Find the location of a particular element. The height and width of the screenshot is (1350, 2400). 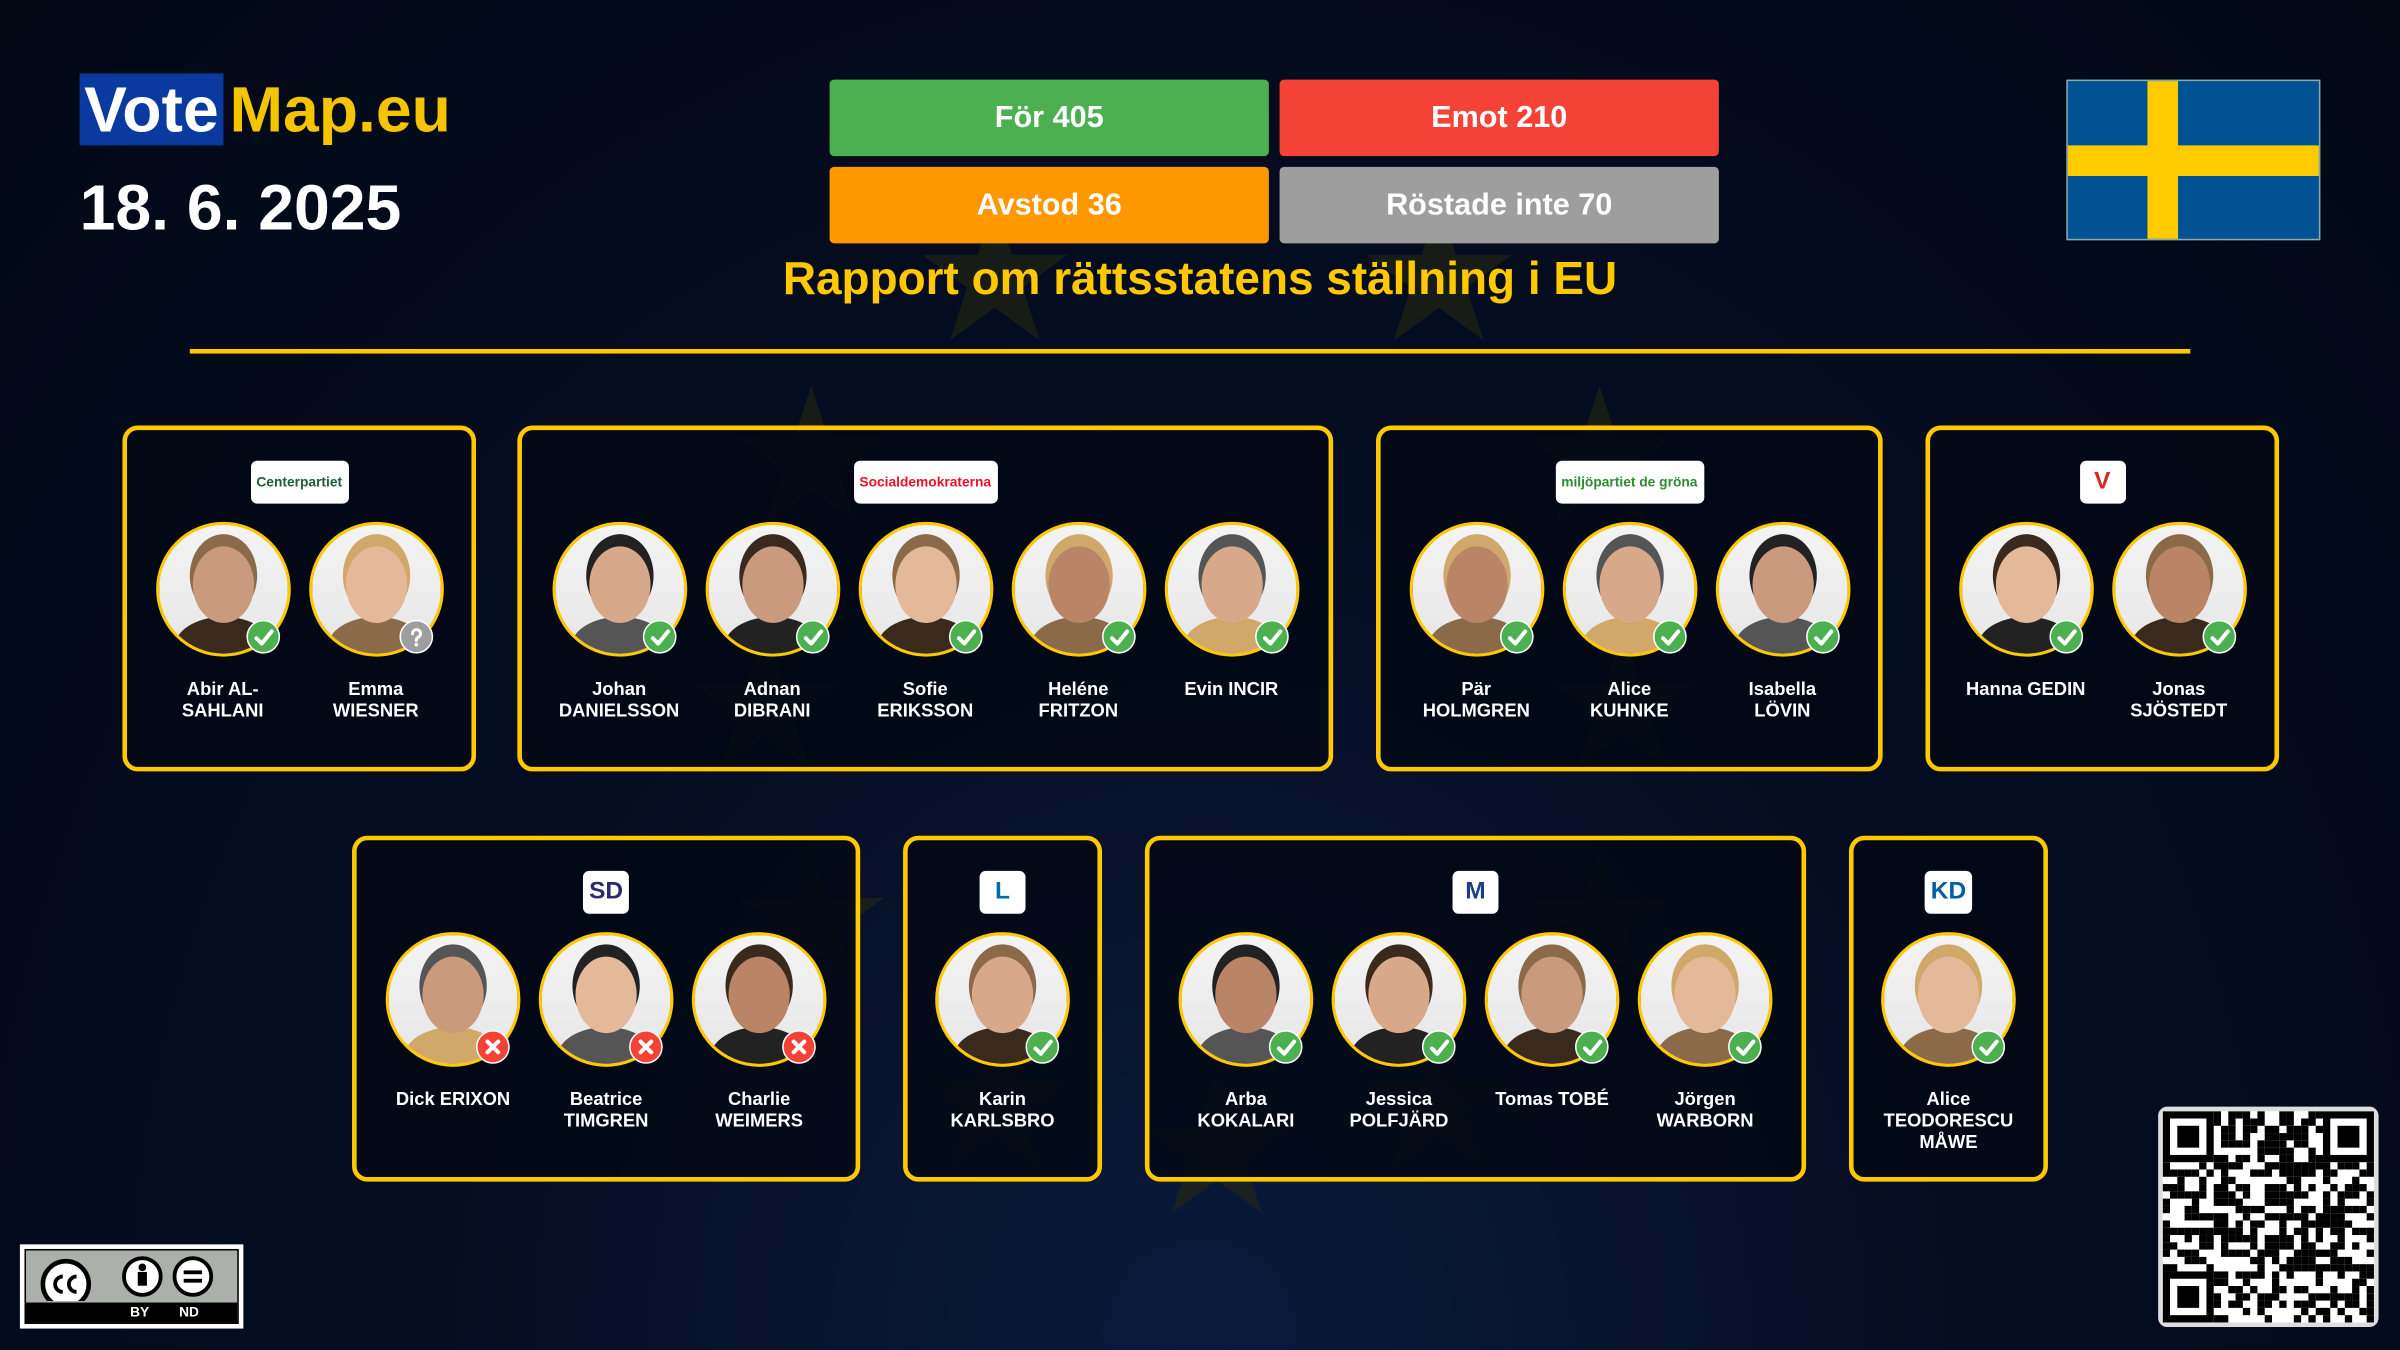

party-group: V Hanna GEDIN Jonas SJÖSTEDT is located at coordinates (2102, 598).